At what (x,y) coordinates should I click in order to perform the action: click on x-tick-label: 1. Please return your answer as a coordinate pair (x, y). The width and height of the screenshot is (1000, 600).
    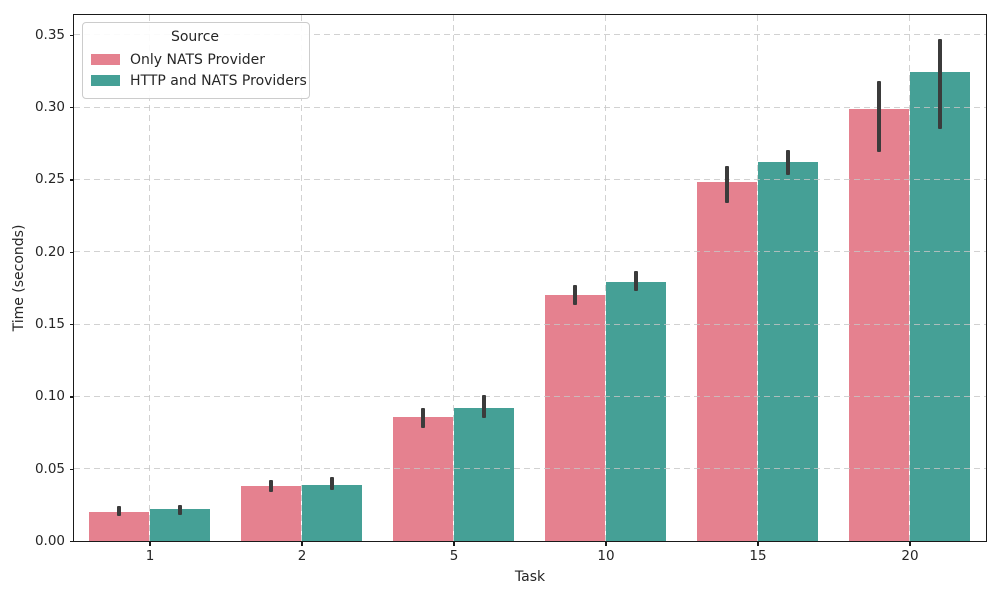
    Looking at the image, I should click on (150, 555).